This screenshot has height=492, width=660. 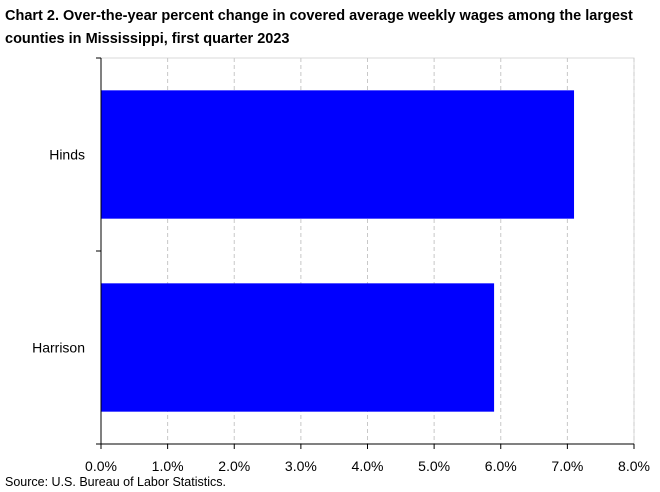 What do you see at coordinates (101, 466) in the screenshot?
I see `x-tick-label-0: 0.0%` at bounding box center [101, 466].